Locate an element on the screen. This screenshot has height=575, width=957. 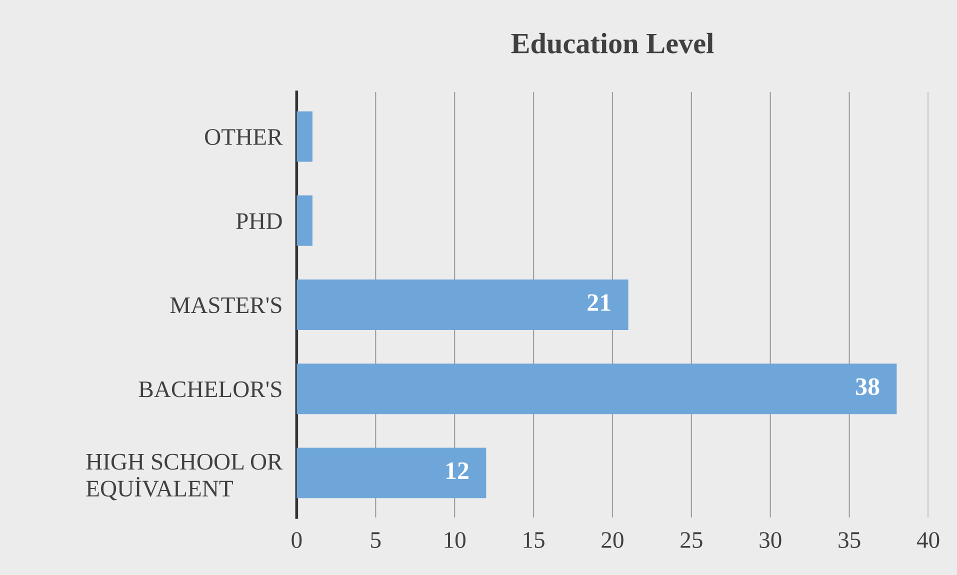
y-tick-label: HIGH SCHOOL OR EQUİVALENT is located at coordinates (184, 477).